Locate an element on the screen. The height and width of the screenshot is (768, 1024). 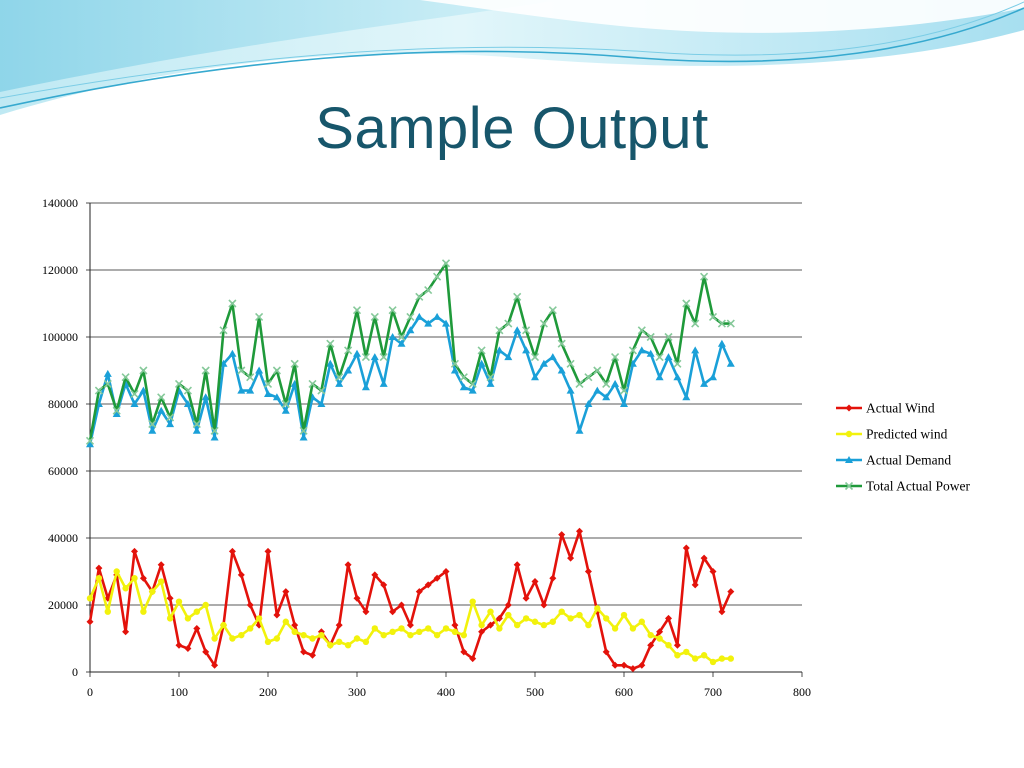
legend-item-actual-wind: Actual Wind is located at coordinates (885, 408).